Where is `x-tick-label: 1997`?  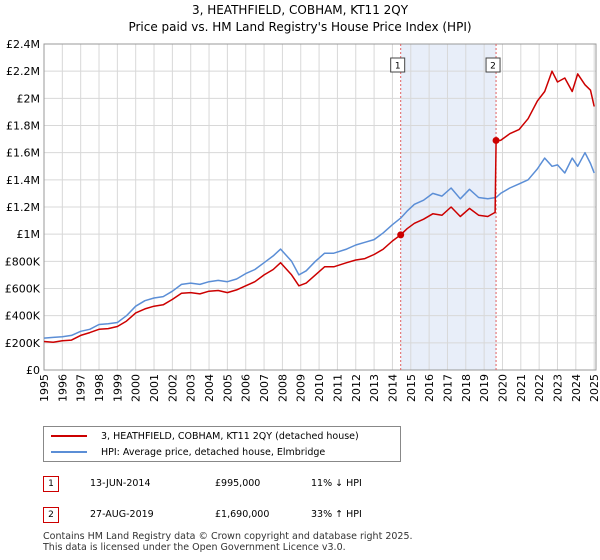
x-tick-label: 1997 is located at coordinates (81, 388).